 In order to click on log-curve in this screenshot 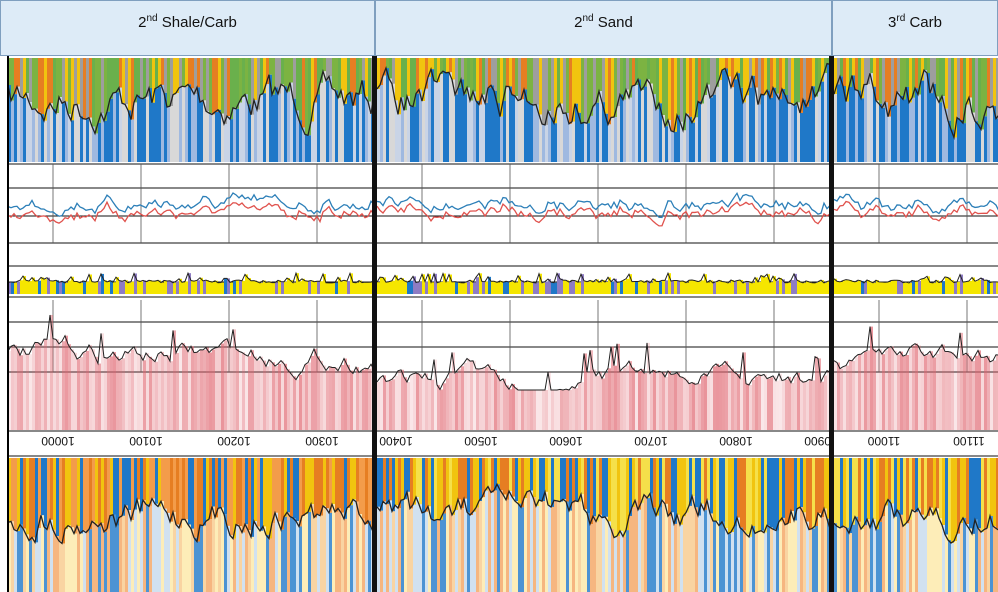, I will do `click(916, 278)`.